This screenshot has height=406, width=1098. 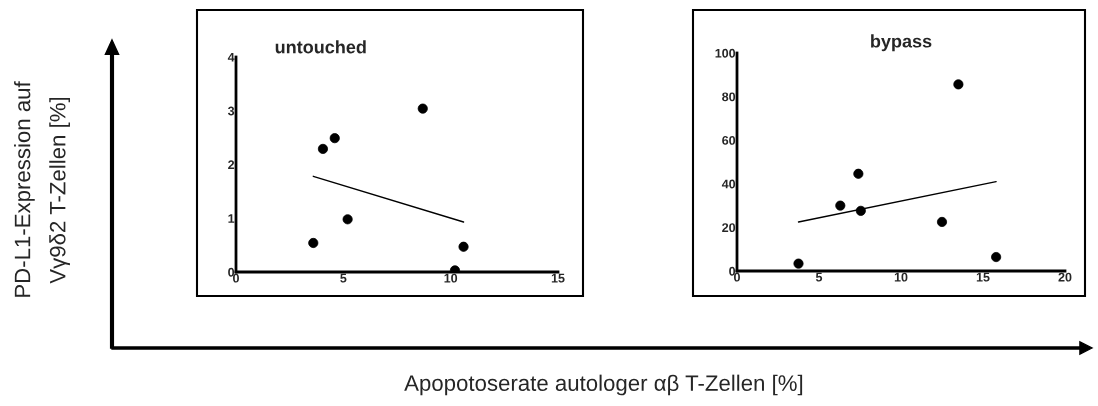 What do you see at coordinates (231, 218) in the screenshot?
I see `y-tick-label: 1` at bounding box center [231, 218].